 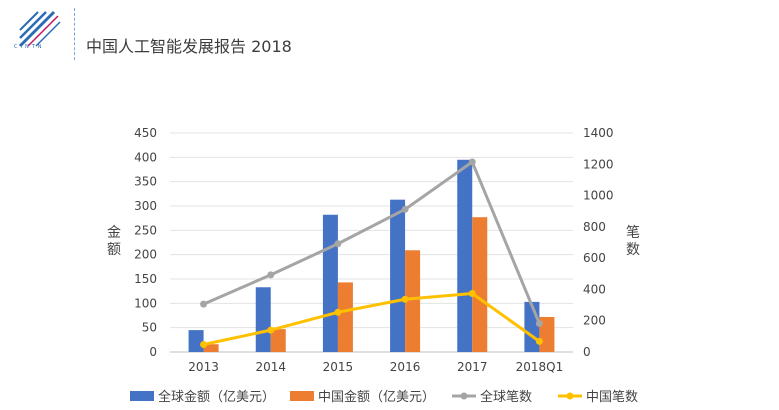 I want to click on y2-tick-label: 800, so click(x=594, y=227).